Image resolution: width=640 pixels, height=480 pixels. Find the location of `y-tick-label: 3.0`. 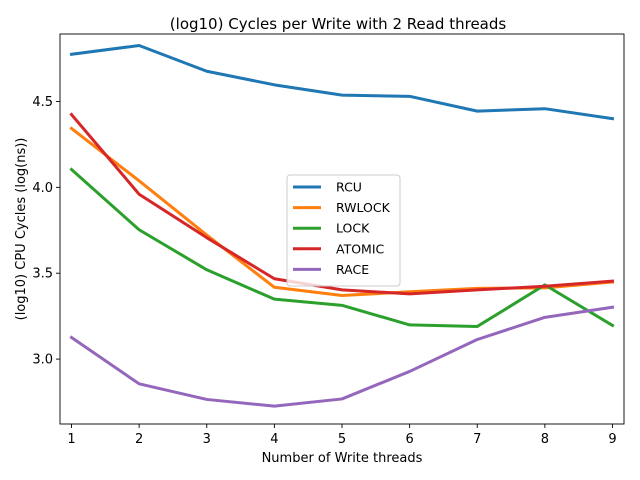

y-tick-label: 3.0 is located at coordinates (42, 360).